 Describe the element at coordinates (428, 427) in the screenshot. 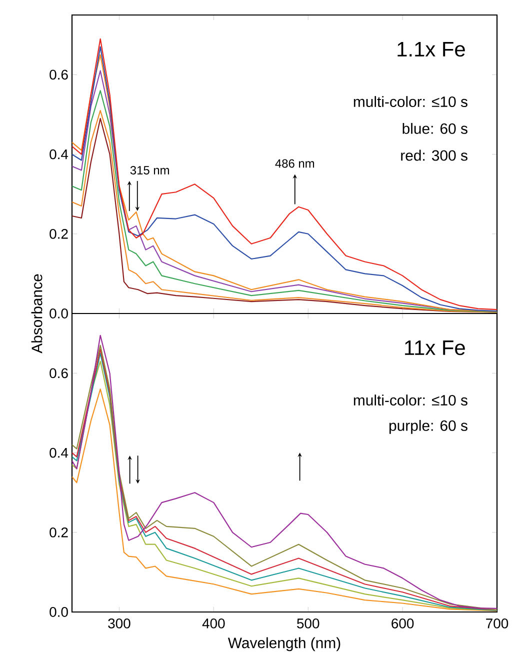

I see `annotation: purple: 60 s` at that location.